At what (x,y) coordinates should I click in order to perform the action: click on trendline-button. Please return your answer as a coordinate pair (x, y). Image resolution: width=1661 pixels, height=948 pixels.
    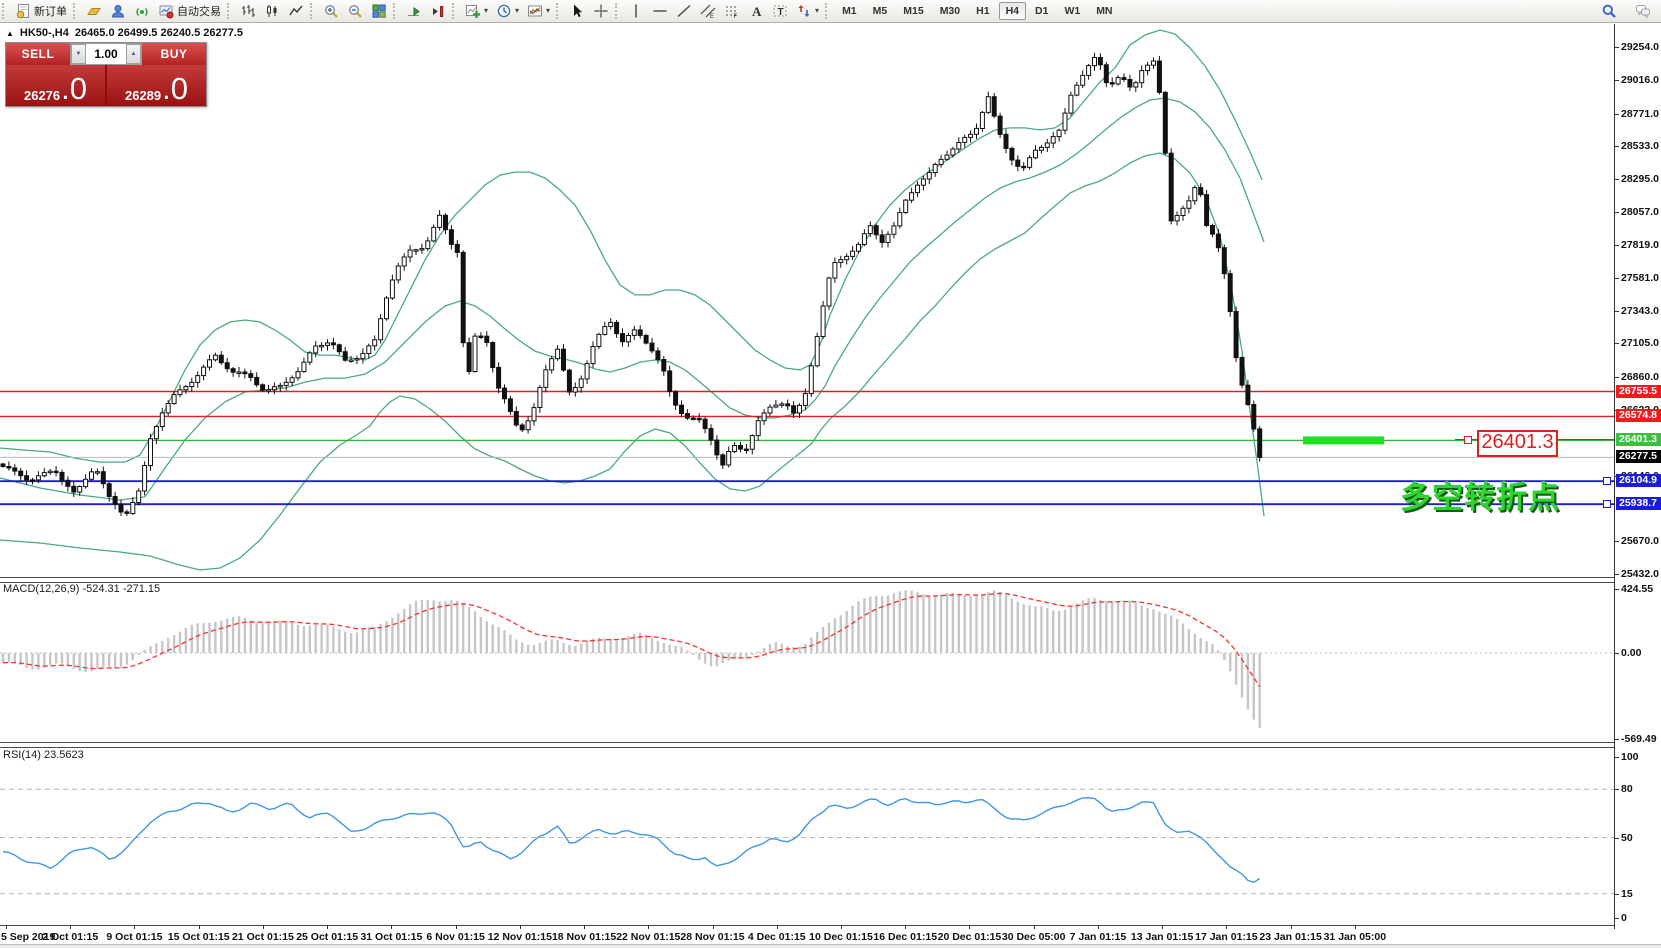
    Looking at the image, I should click on (684, 11).